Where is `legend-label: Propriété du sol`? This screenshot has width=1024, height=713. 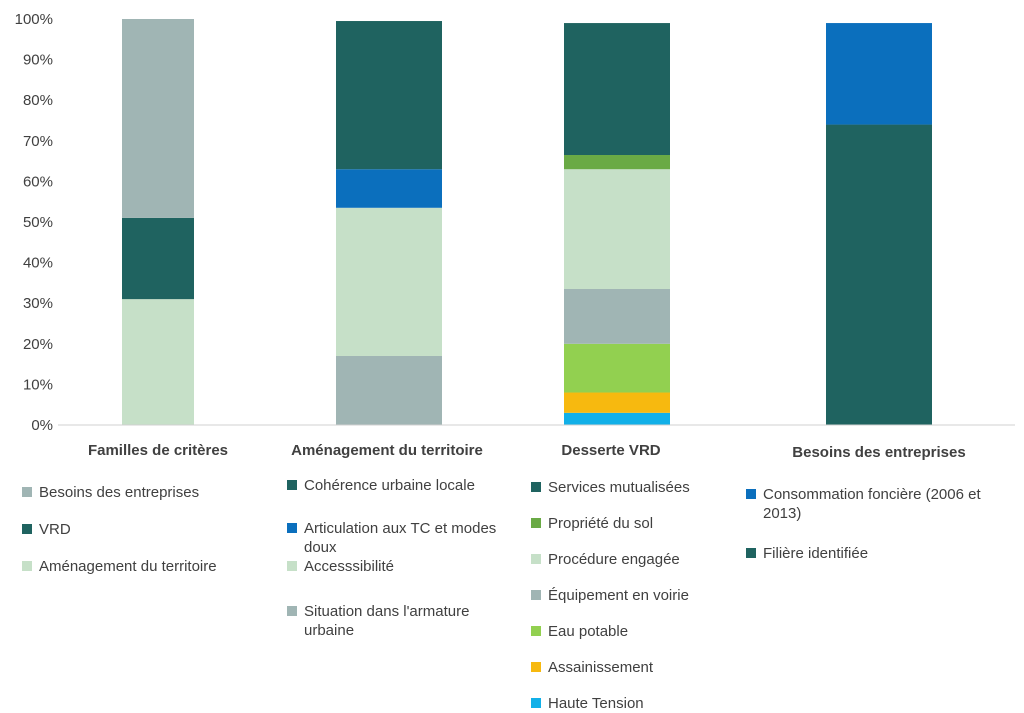 legend-label: Propriété du sol is located at coordinates (601, 523).